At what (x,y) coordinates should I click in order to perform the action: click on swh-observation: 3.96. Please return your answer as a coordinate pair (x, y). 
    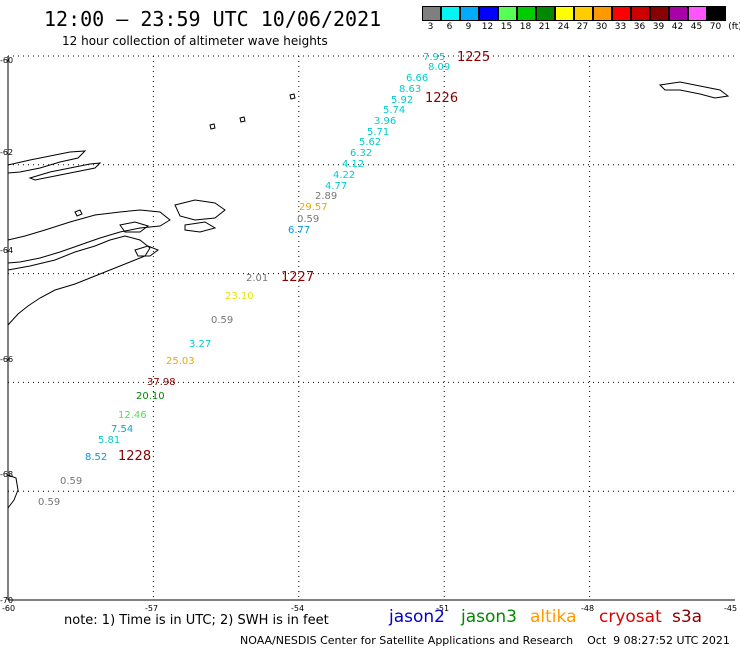
    Looking at the image, I should click on (385, 121).